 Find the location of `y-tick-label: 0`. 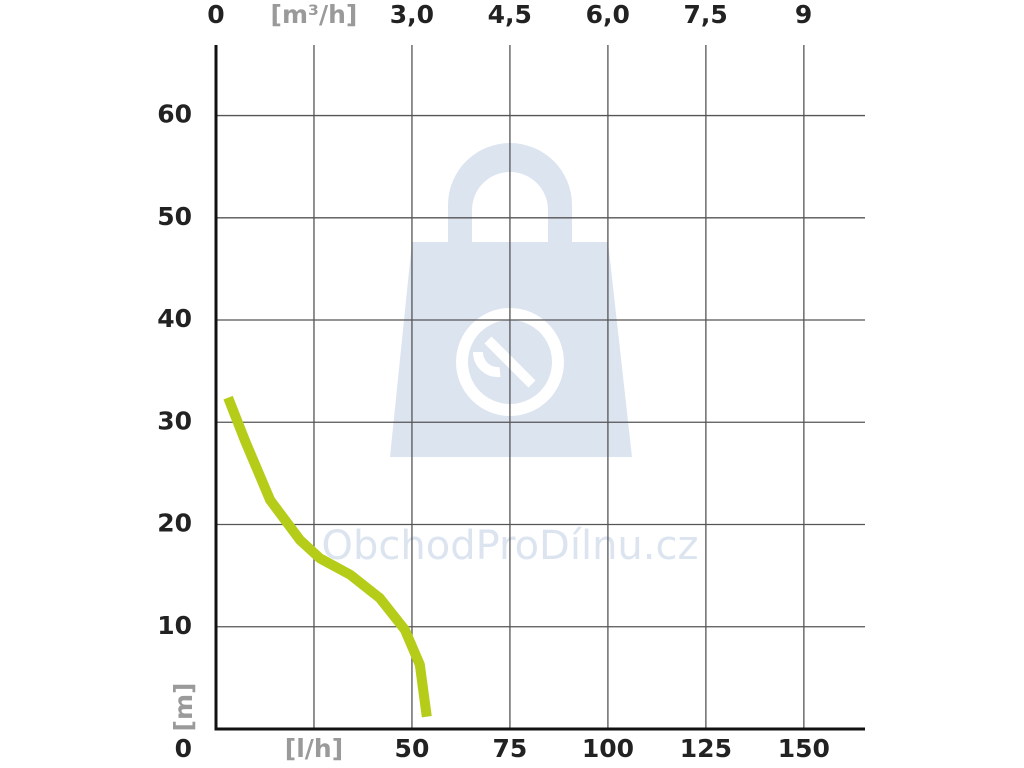

y-tick-label: 0 is located at coordinates (183, 748).